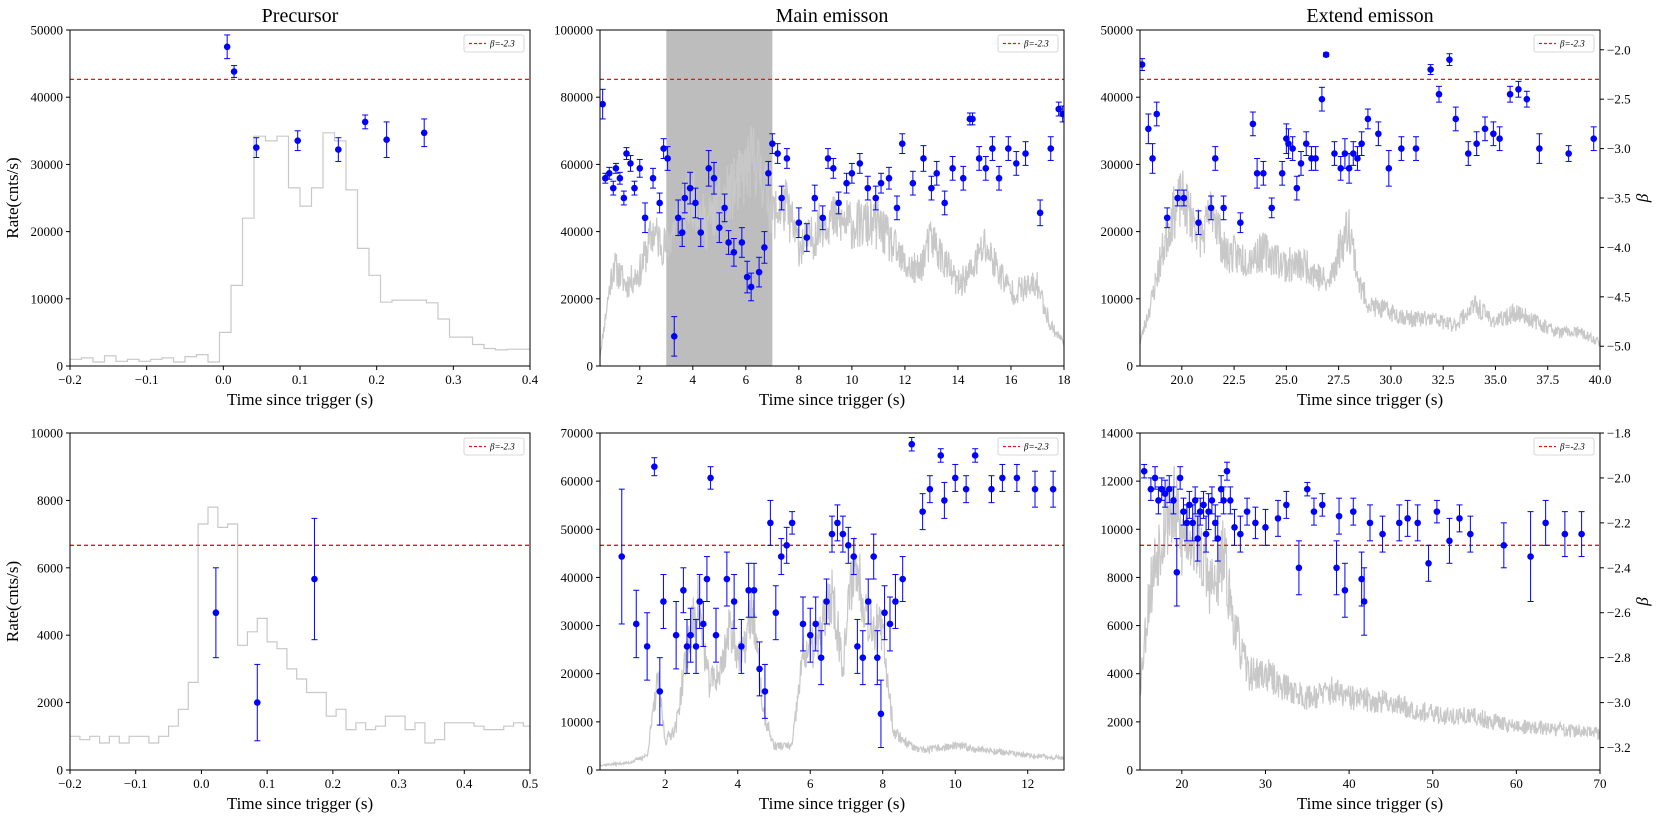 Image resolution: width=1661 pixels, height=819 pixels. Describe the element at coordinates (50, 567) in the screenshot. I see `y-tick-label: 6000` at that location.